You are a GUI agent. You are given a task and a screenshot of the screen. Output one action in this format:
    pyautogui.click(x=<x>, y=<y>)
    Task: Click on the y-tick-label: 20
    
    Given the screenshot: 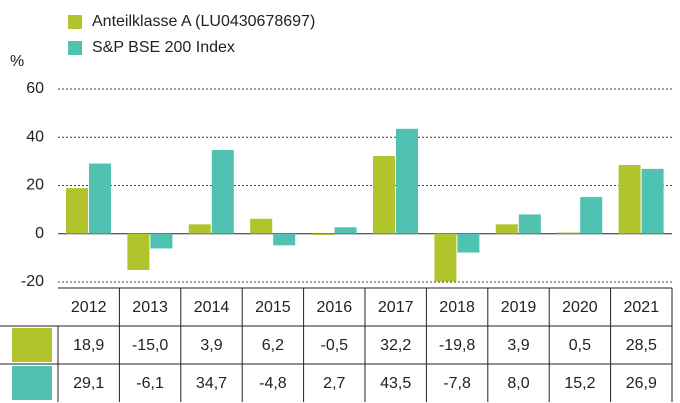 What is the action you would take?
    pyautogui.click(x=35, y=185)
    